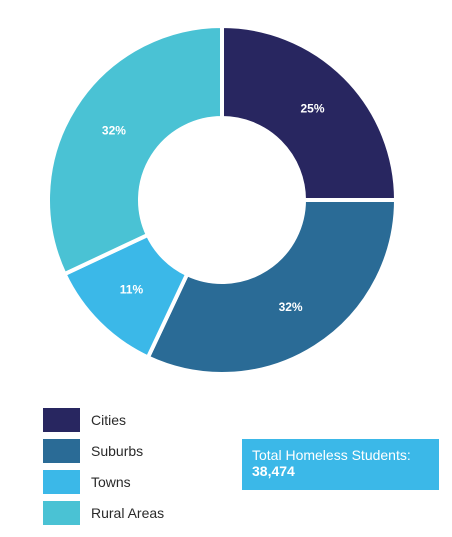  I want to click on legend-swatch-towns, so click(61, 482).